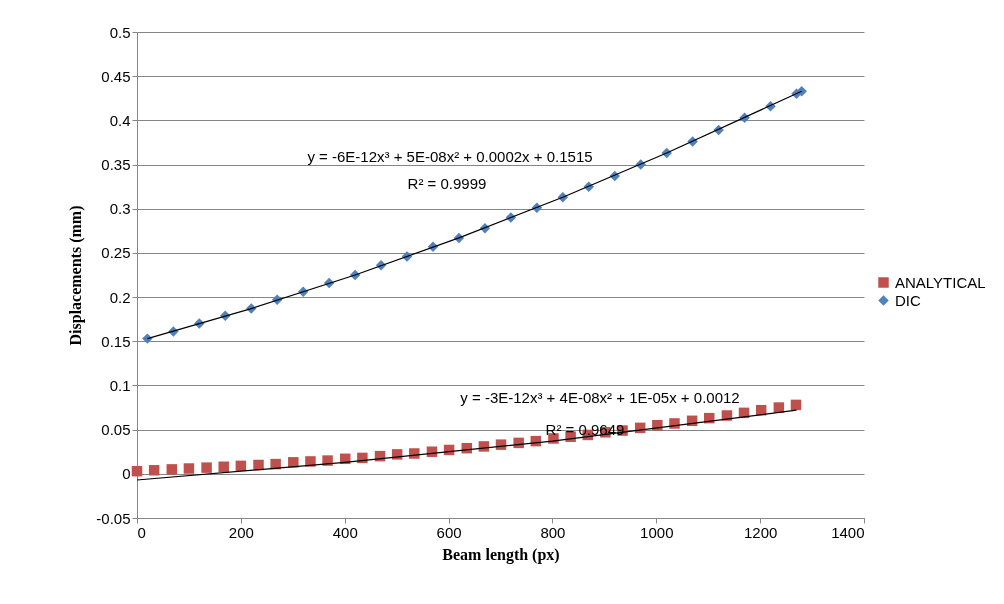 This screenshot has height=604, width=1004. What do you see at coordinates (76, 275) in the screenshot?
I see `y-axis-title: Displacements (mm)` at bounding box center [76, 275].